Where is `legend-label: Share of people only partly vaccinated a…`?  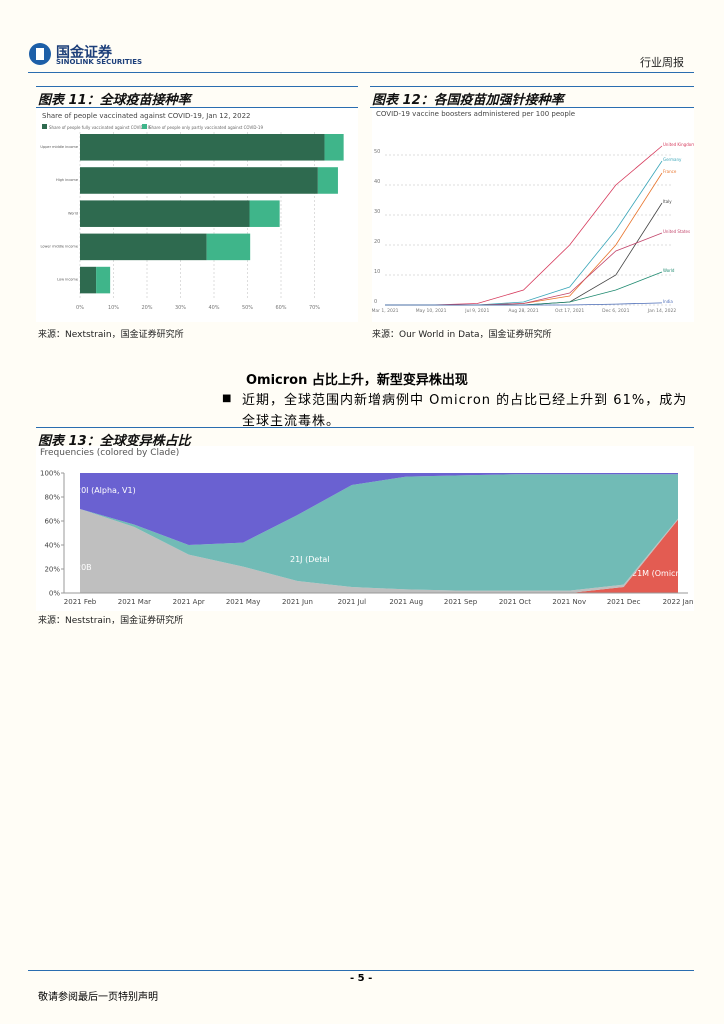
legend-label: Share of people only partly vaccinated a… is located at coordinates (206, 127).